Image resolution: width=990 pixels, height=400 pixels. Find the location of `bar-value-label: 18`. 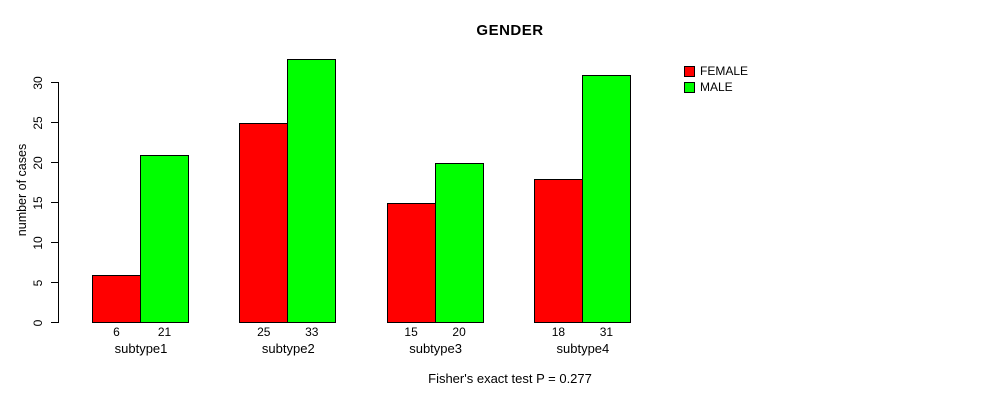

bar-value-label: 18 is located at coordinates (558, 332).